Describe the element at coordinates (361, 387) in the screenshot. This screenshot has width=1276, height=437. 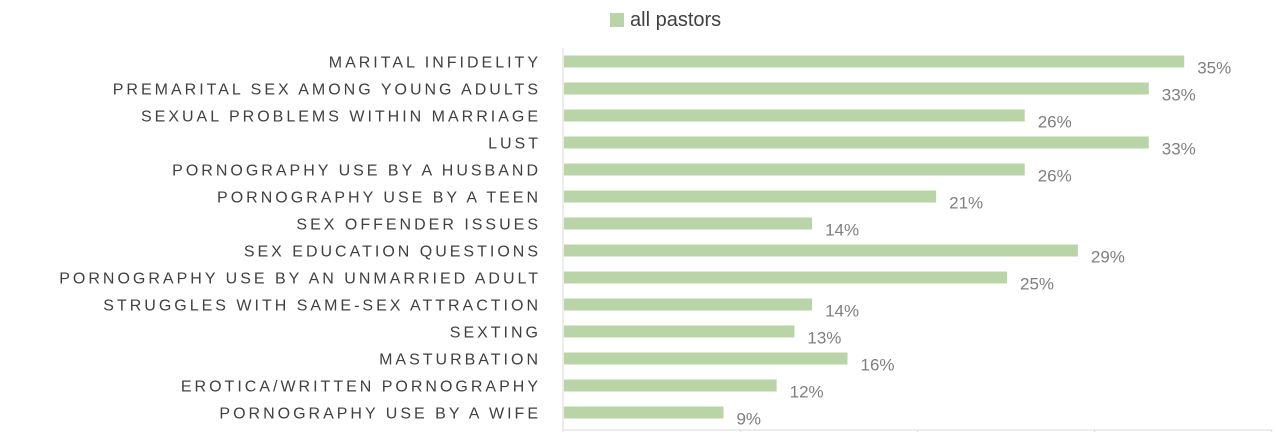
I see `category-label: EROTICA/WRITTEN PORNOGRAPHY` at that location.